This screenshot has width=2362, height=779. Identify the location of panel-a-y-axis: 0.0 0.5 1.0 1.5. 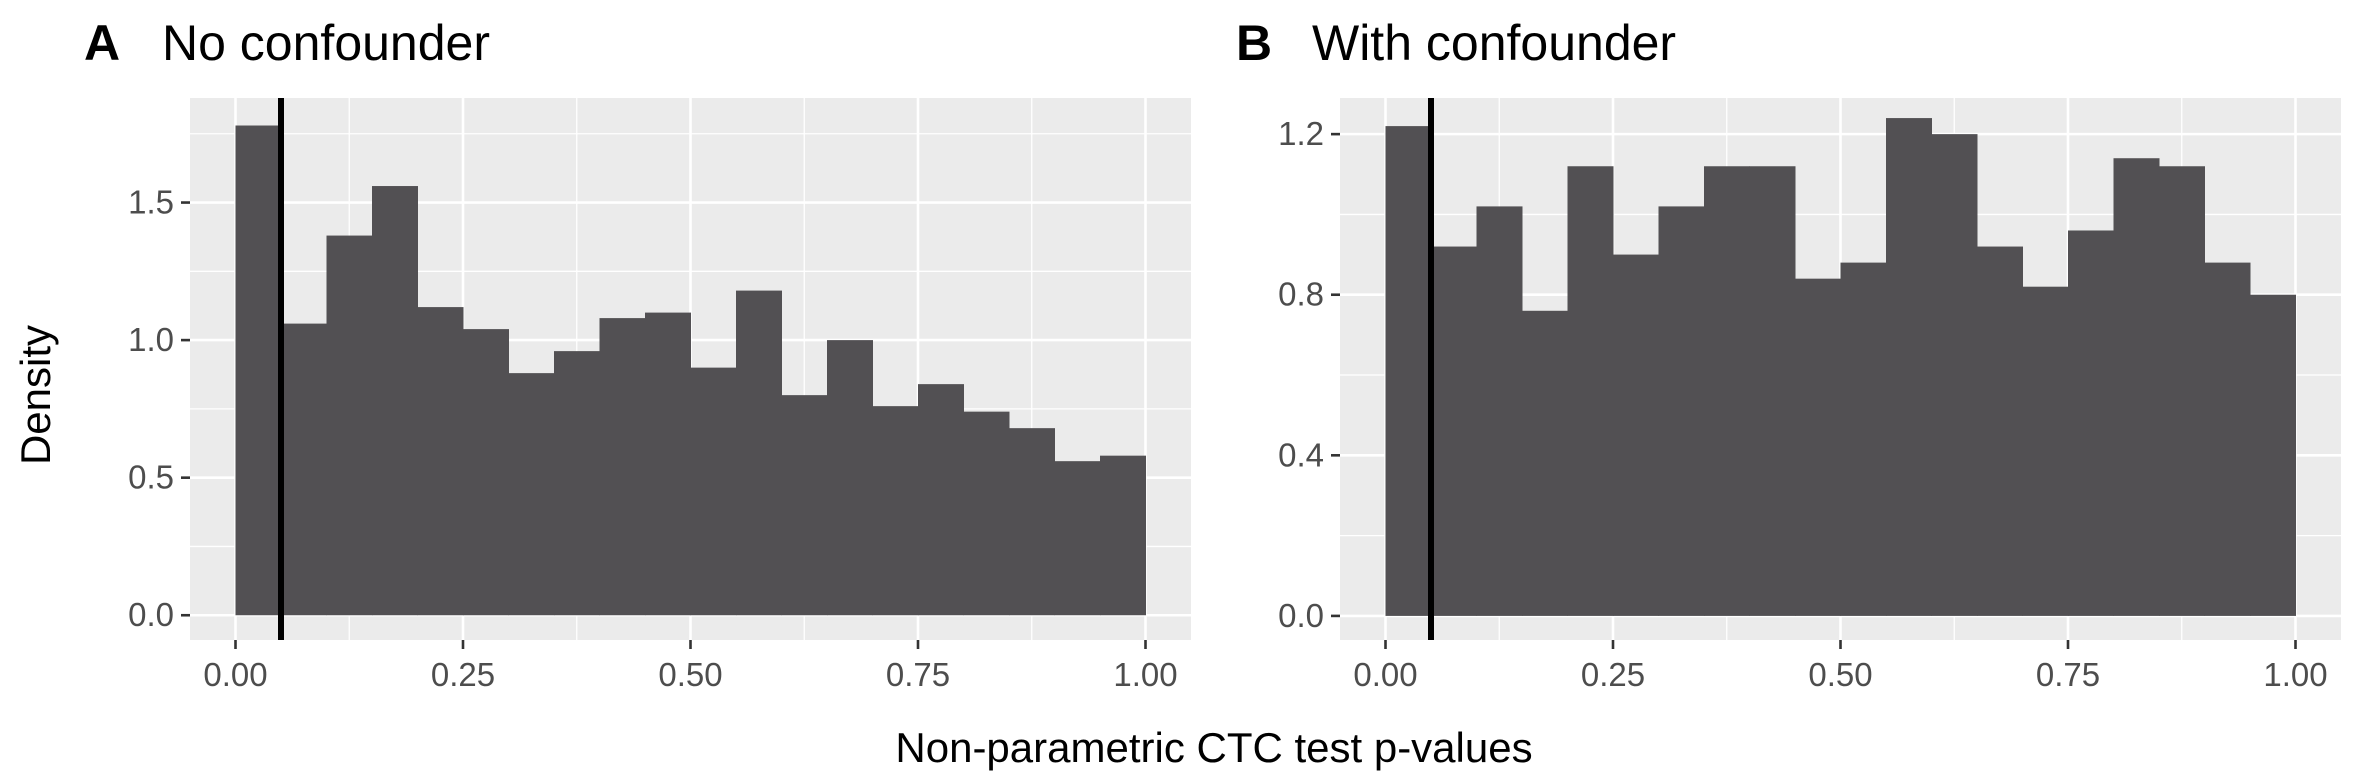
(159, 408).